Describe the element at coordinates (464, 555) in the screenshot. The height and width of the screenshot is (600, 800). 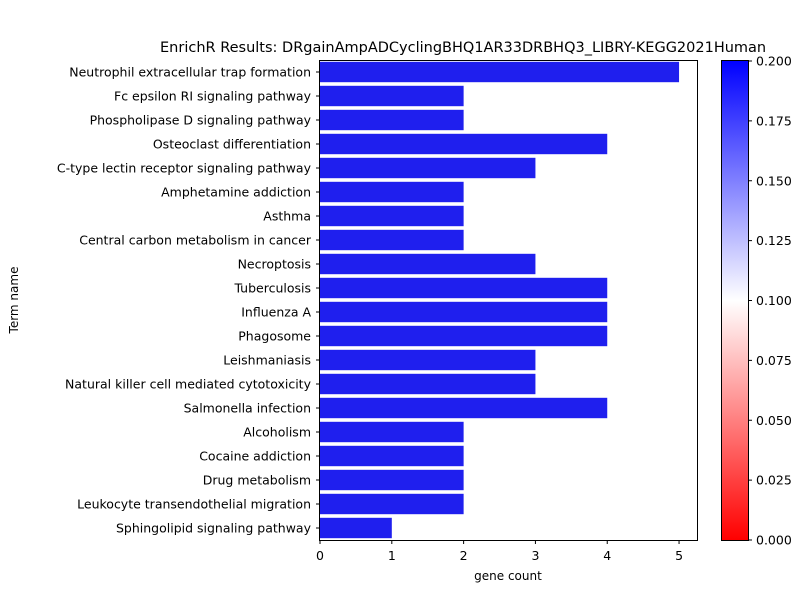
I see `x-tick-label: 2` at that location.